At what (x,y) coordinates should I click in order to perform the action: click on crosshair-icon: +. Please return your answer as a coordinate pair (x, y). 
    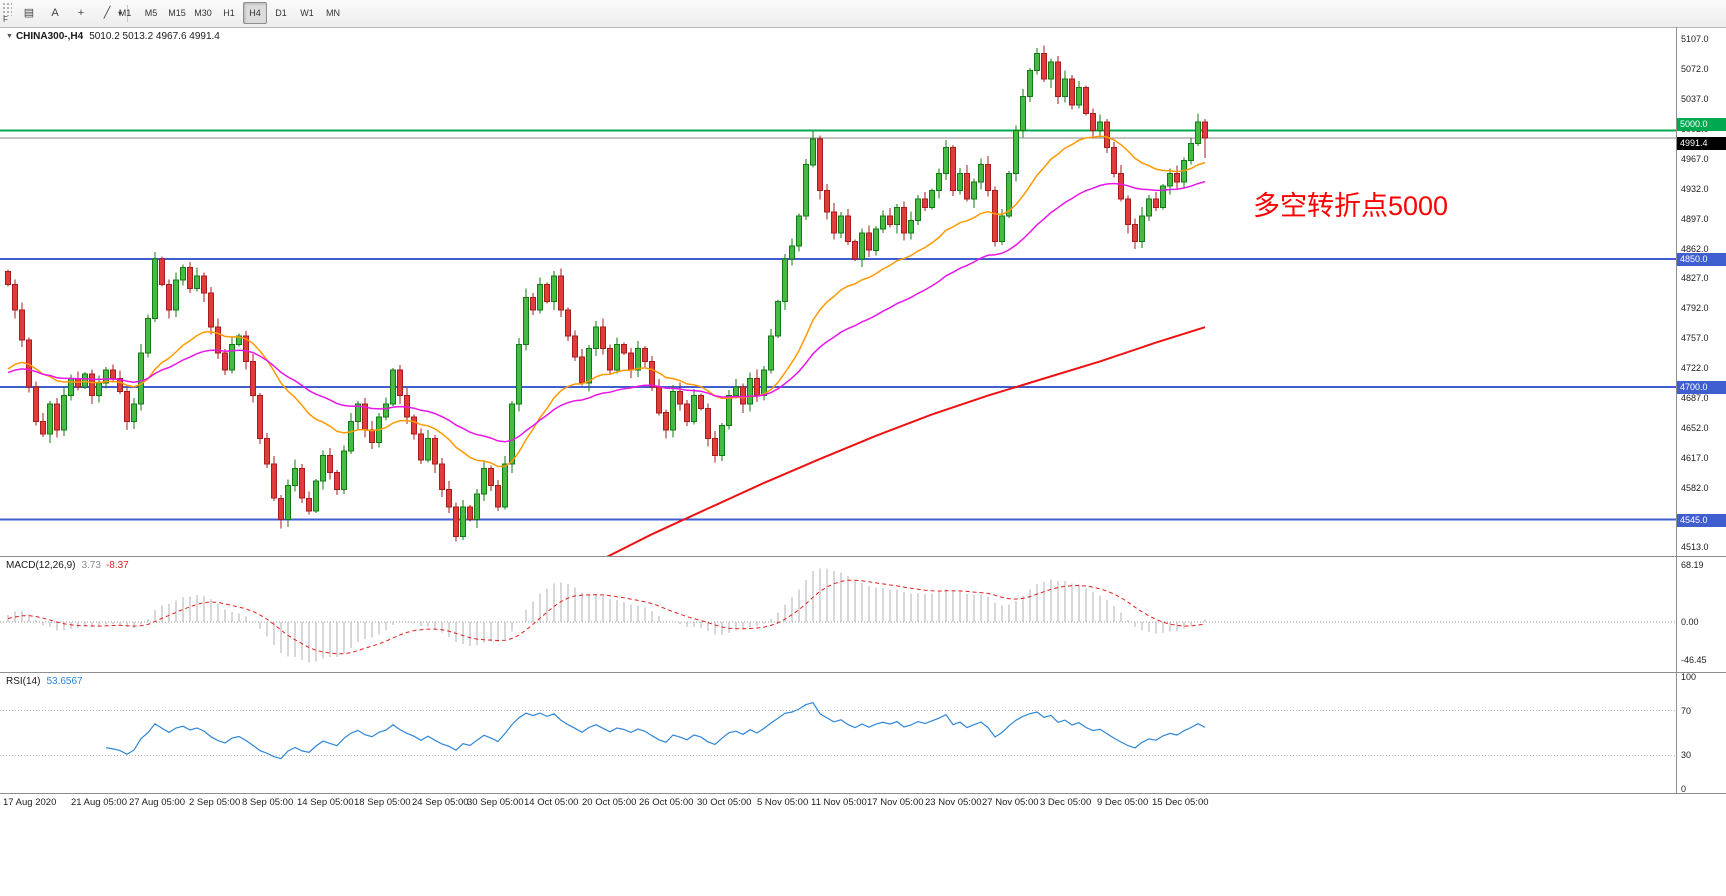
    Looking at the image, I should click on (81, 12).